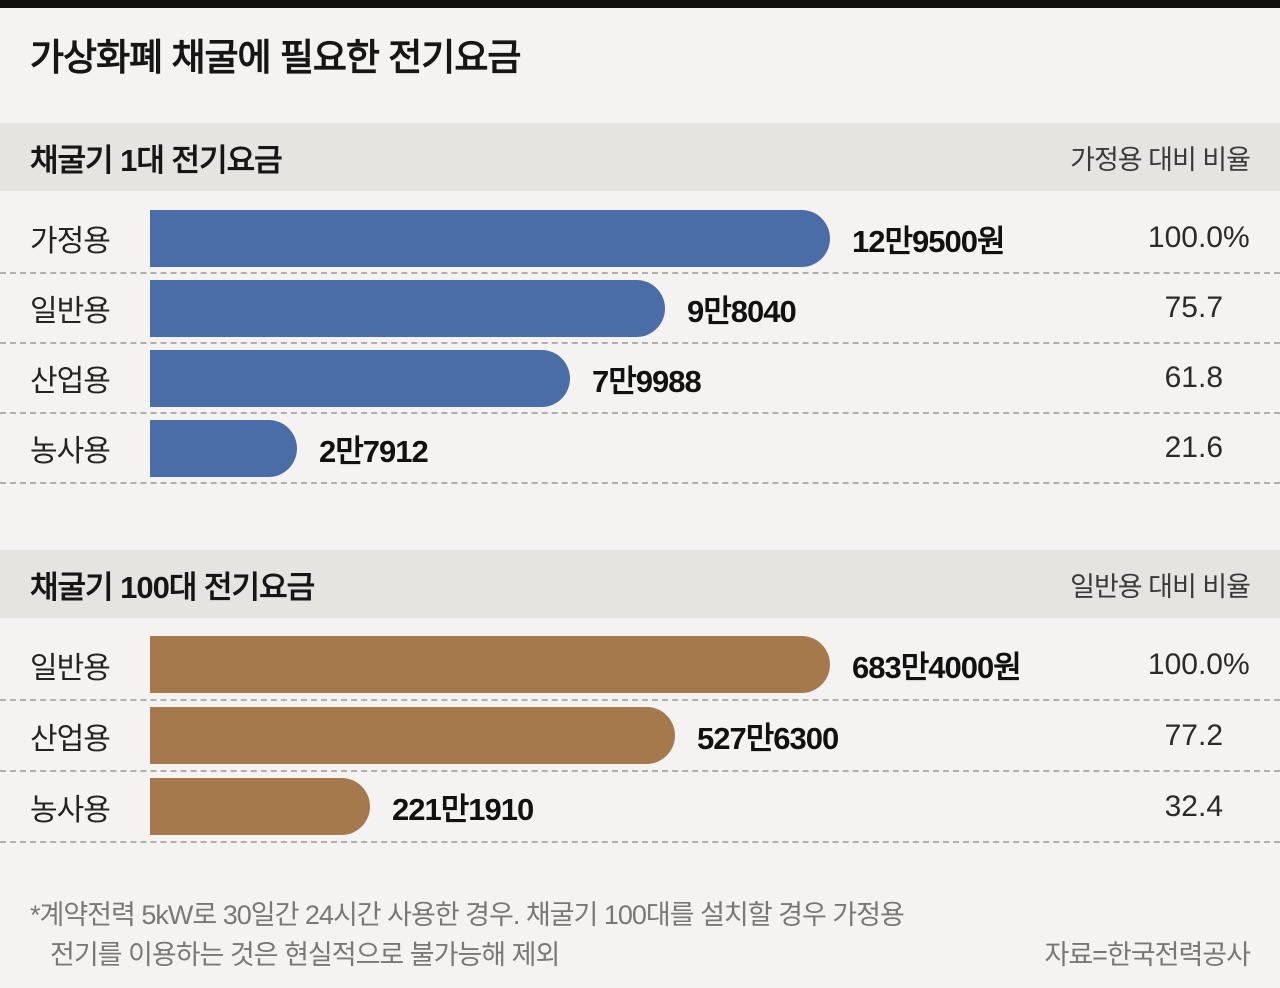 This screenshot has height=988, width=1280. What do you see at coordinates (1193, 806) in the screenshot?
I see `ratio-value: 32.4` at bounding box center [1193, 806].